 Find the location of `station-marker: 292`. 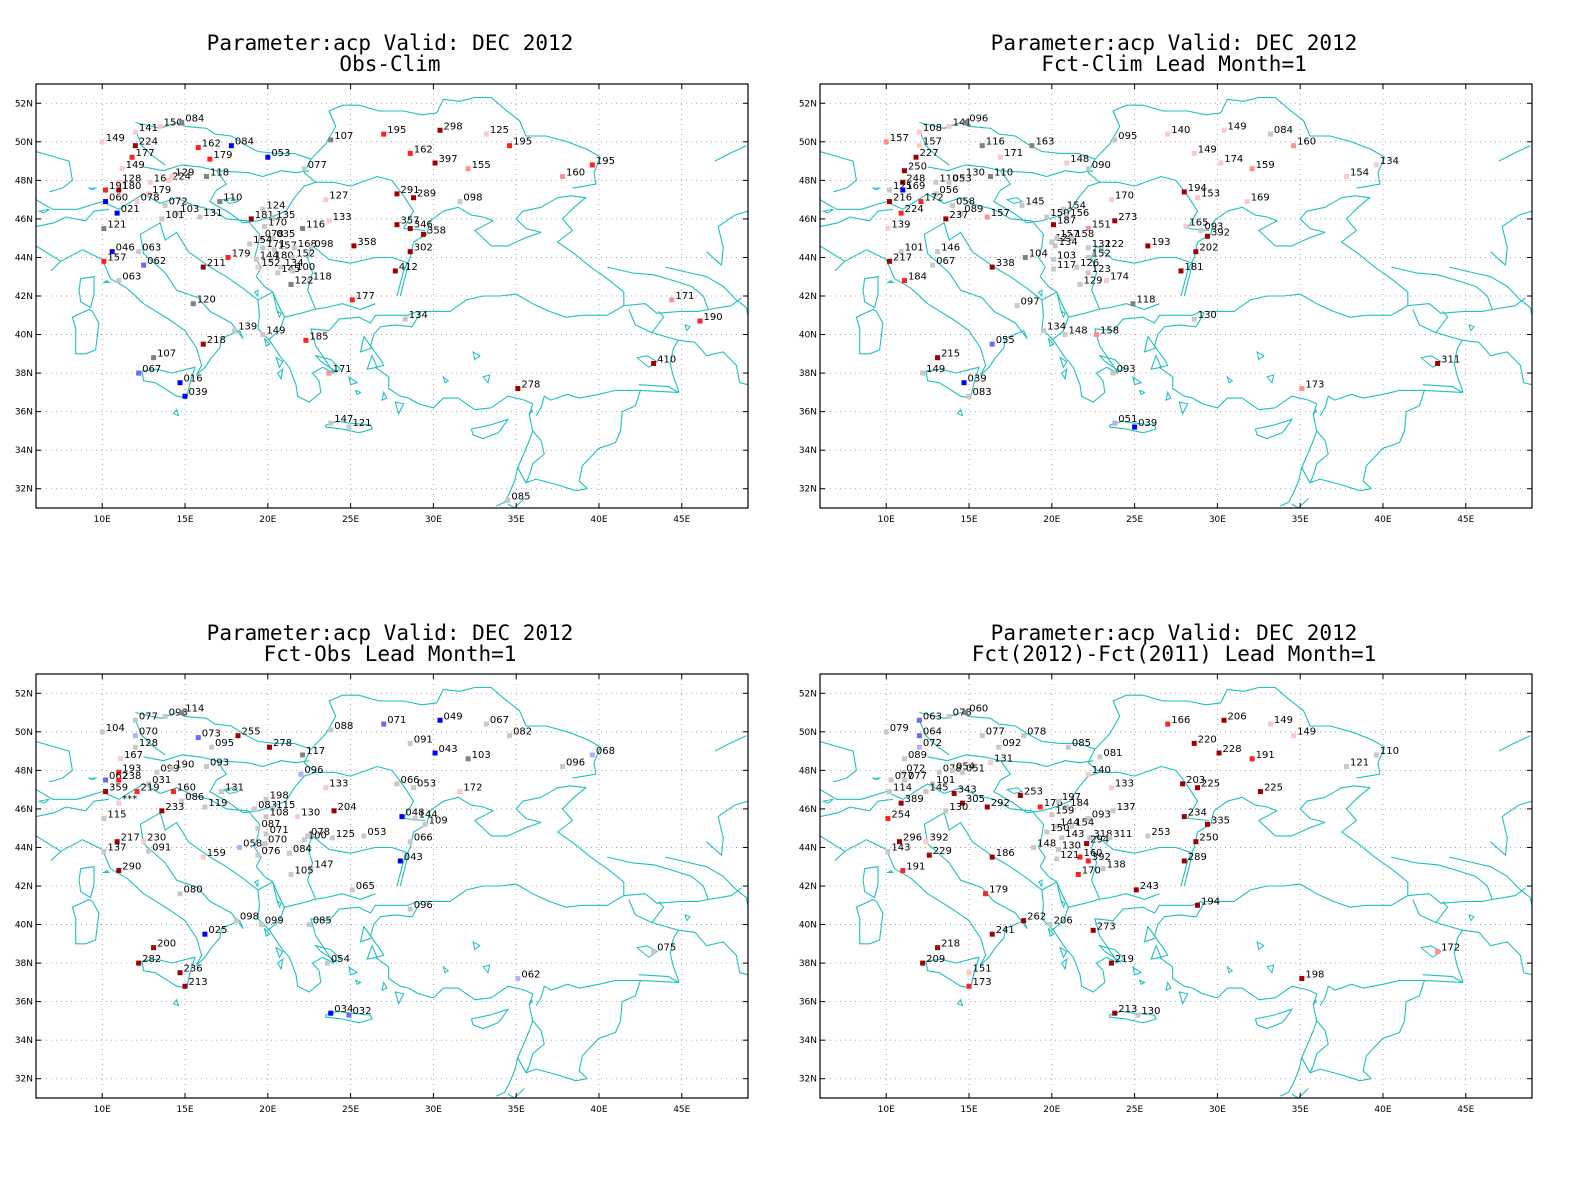

station-marker: 292 is located at coordinates (997, 804).